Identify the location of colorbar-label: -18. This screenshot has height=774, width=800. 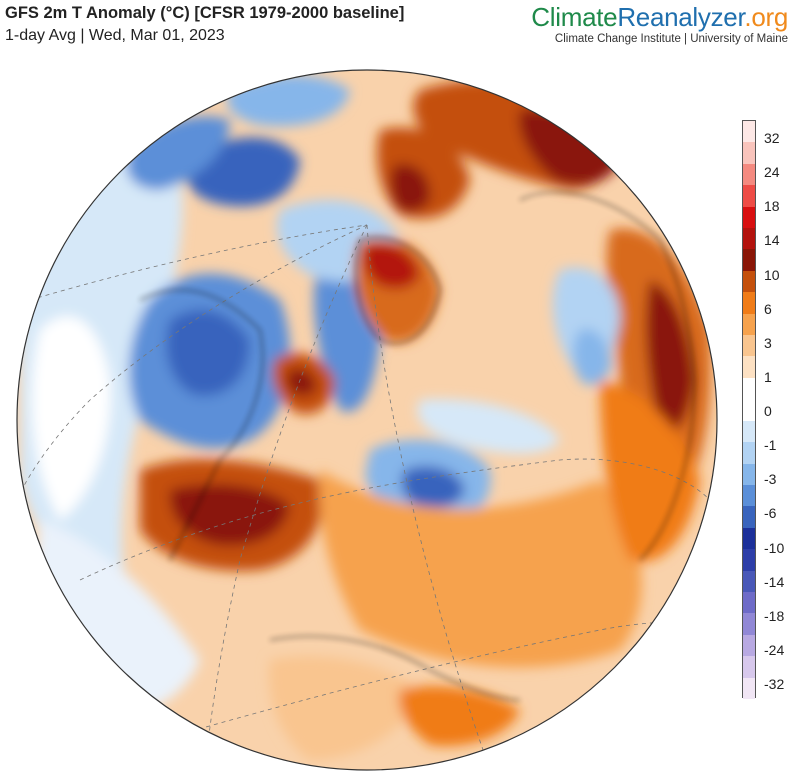
(774, 615).